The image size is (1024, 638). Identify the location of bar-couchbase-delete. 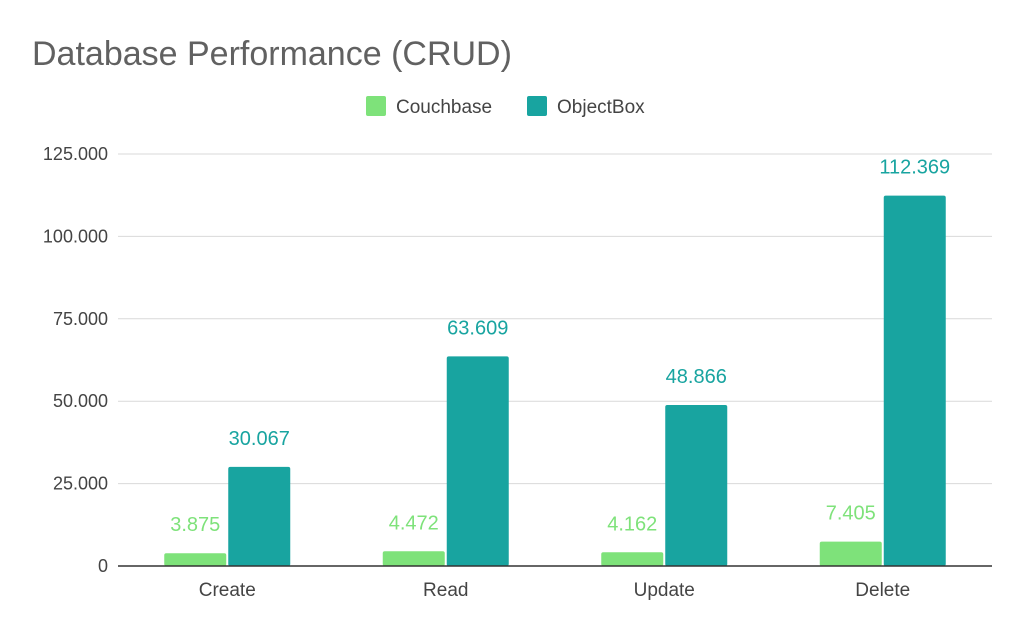
(850, 553).